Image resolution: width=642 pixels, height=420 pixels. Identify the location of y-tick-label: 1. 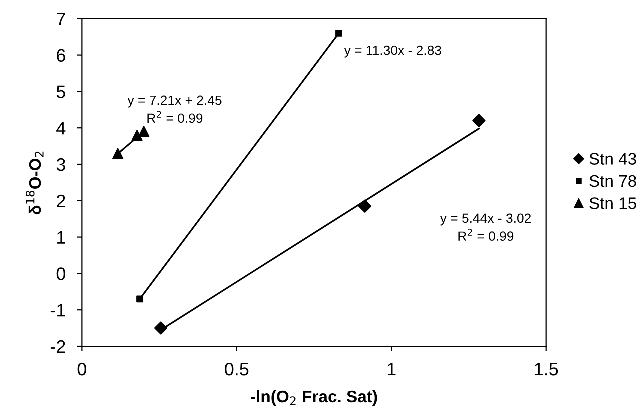
(62, 237).